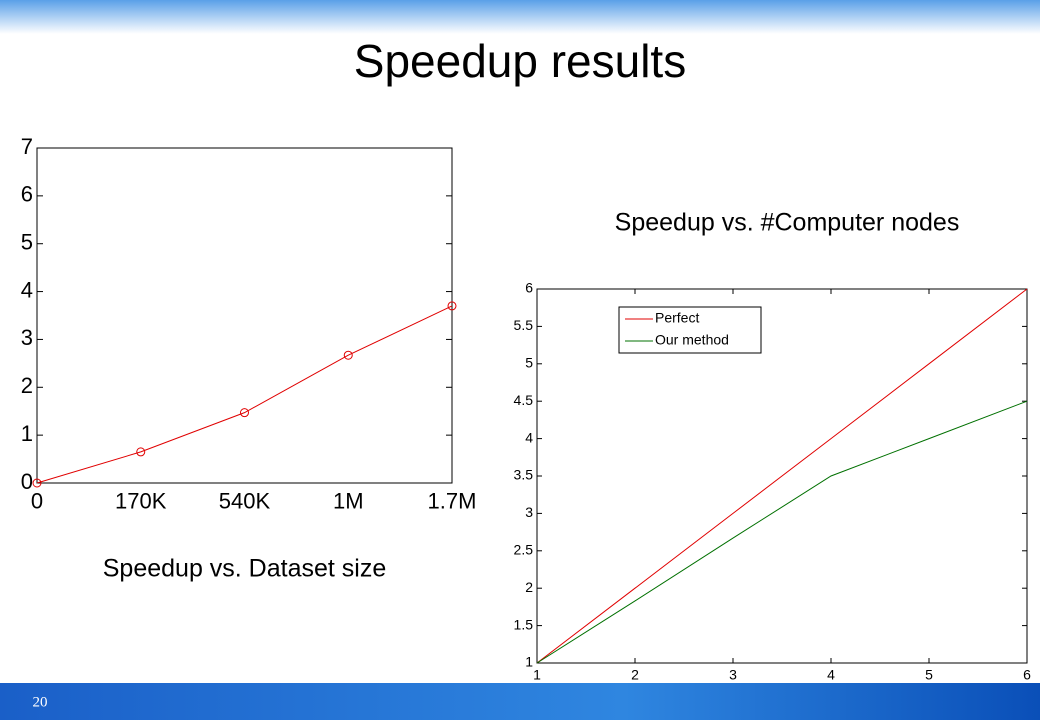  Describe the element at coordinates (635, 674) in the screenshot. I see `x-tick-label: 2` at that location.